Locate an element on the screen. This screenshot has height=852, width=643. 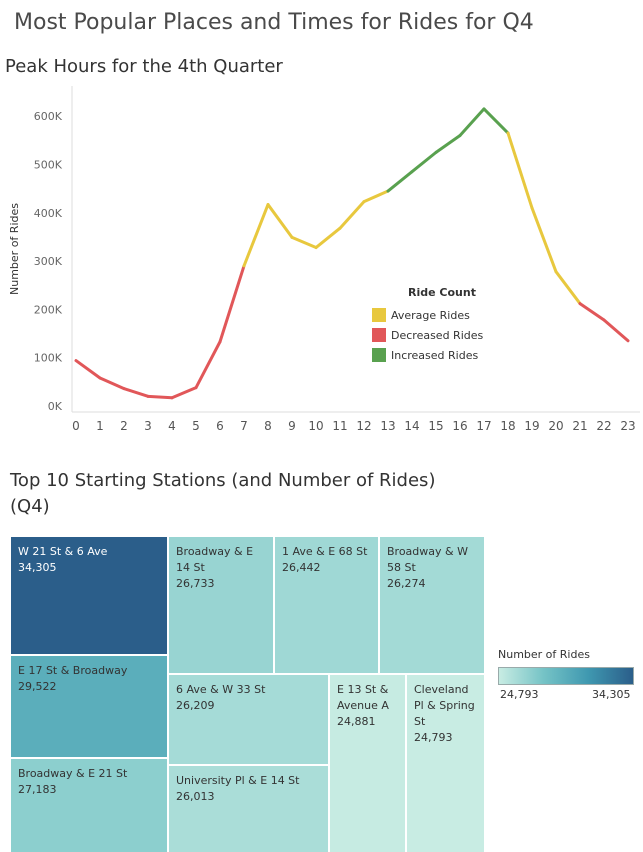
x-tick-label: 10 is located at coordinates (315, 426).